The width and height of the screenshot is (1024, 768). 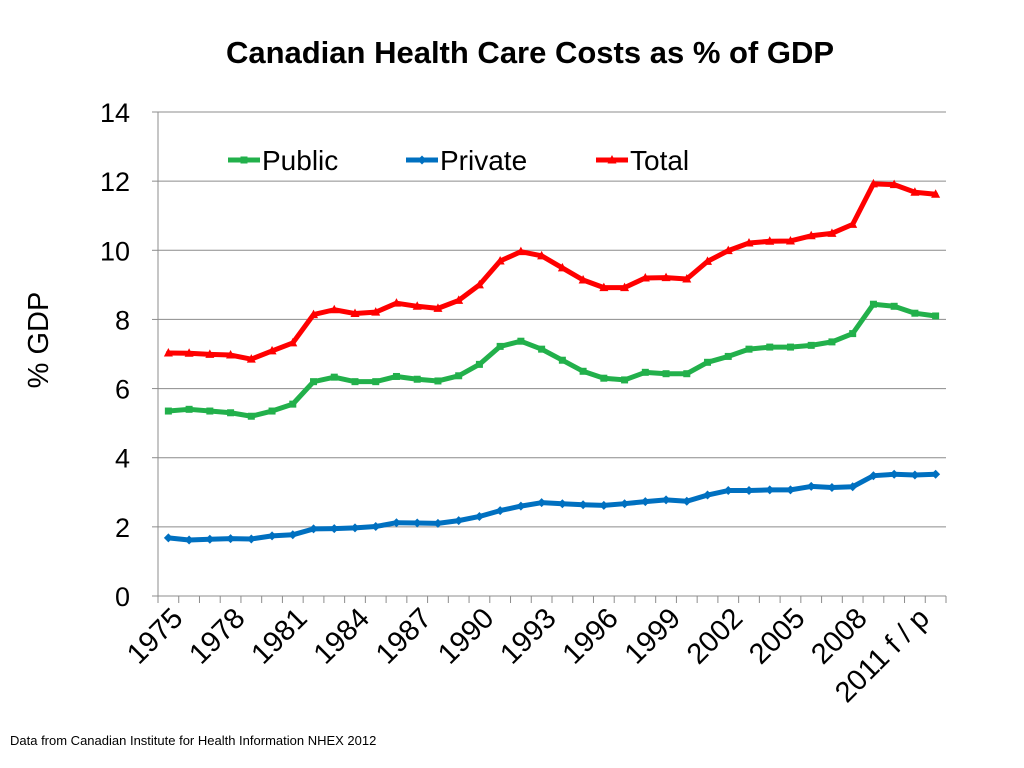 What do you see at coordinates (39, 340) in the screenshot?
I see `y-axis-label: % GDP` at bounding box center [39, 340].